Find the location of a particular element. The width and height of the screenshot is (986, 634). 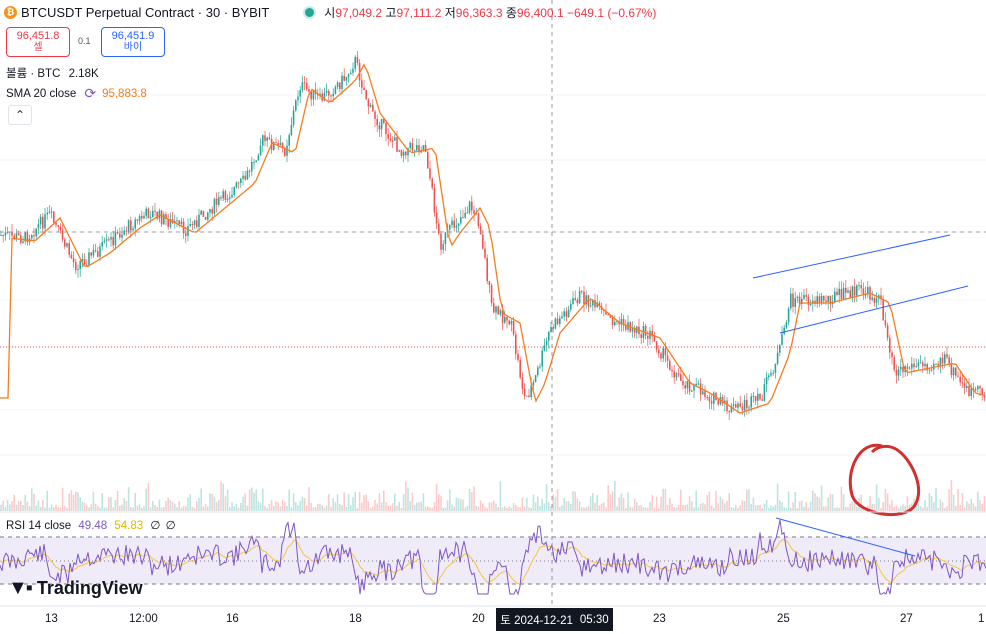

buy-button: 96,451.9 바이 is located at coordinates (133, 42).